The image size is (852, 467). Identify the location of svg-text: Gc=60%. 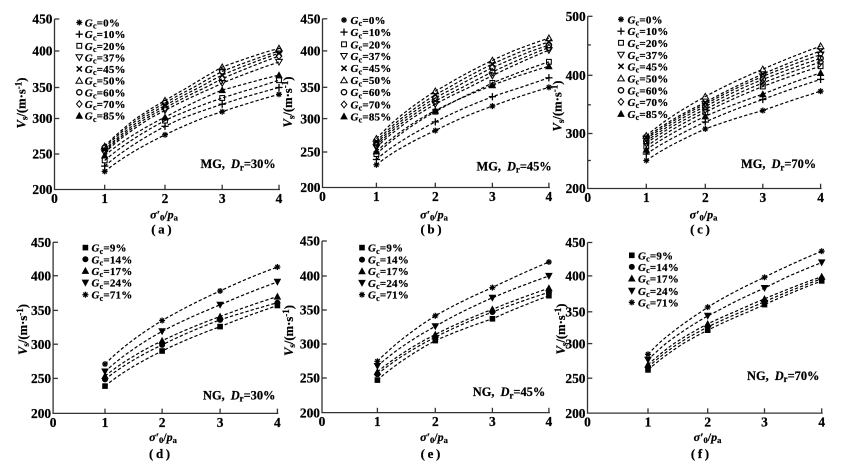
(648, 91).